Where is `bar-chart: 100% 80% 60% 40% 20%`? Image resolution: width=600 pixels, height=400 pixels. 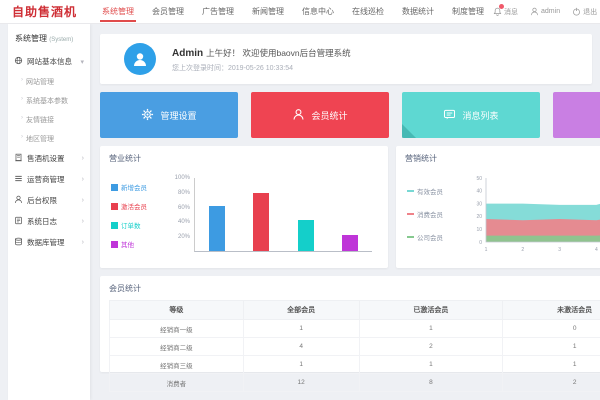
bar-chart: 100% 80% 60% 40% 20% is located at coordinates (266, 213).